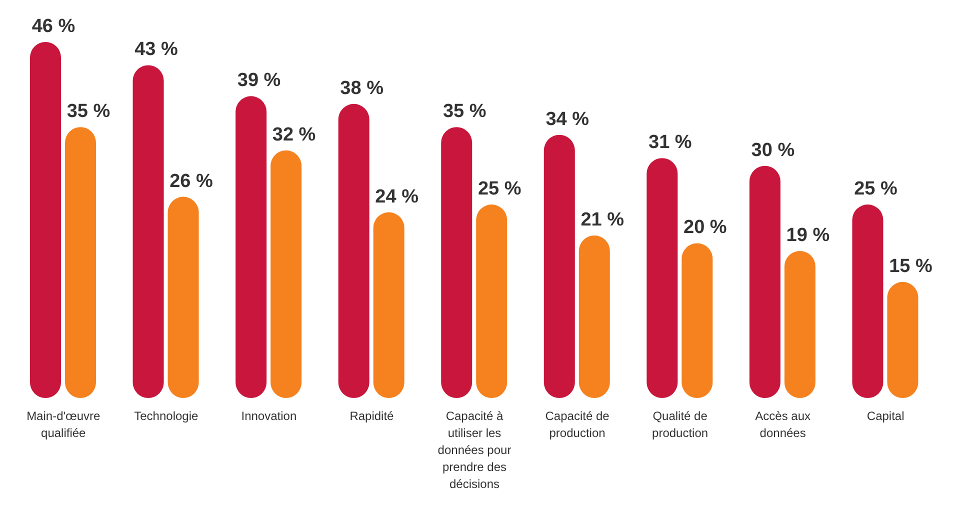 The image size is (970, 509). I want to click on data-label: 15 %, so click(910, 266).